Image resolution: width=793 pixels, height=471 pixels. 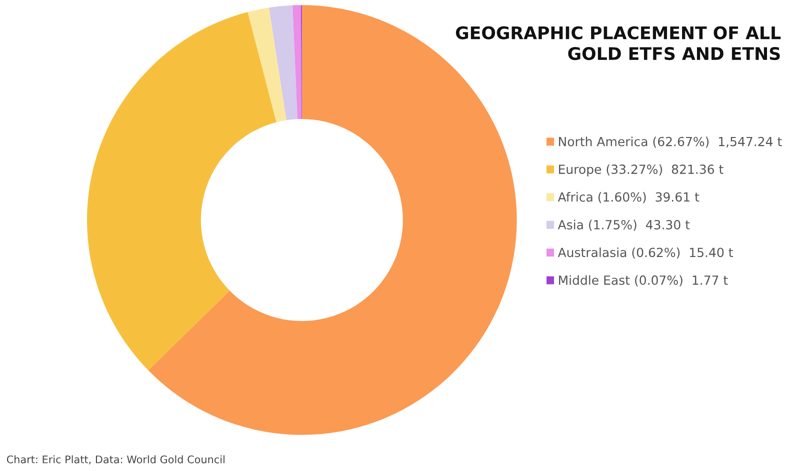 What do you see at coordinates (643, 280) in the screenshot?
I see `legend-label: Middle East (0.07%) 1.77 t` at bounding box center [643, 280].